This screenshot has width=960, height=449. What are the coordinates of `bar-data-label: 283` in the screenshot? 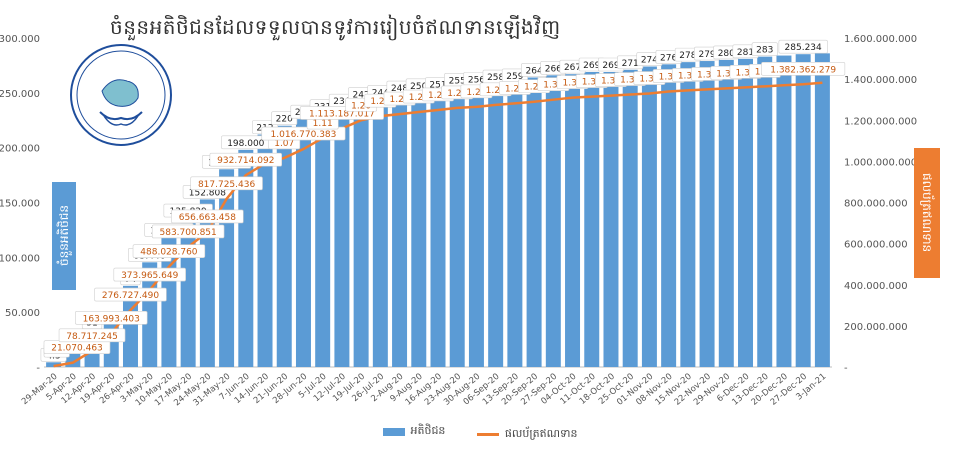 It's located at (764, 49).